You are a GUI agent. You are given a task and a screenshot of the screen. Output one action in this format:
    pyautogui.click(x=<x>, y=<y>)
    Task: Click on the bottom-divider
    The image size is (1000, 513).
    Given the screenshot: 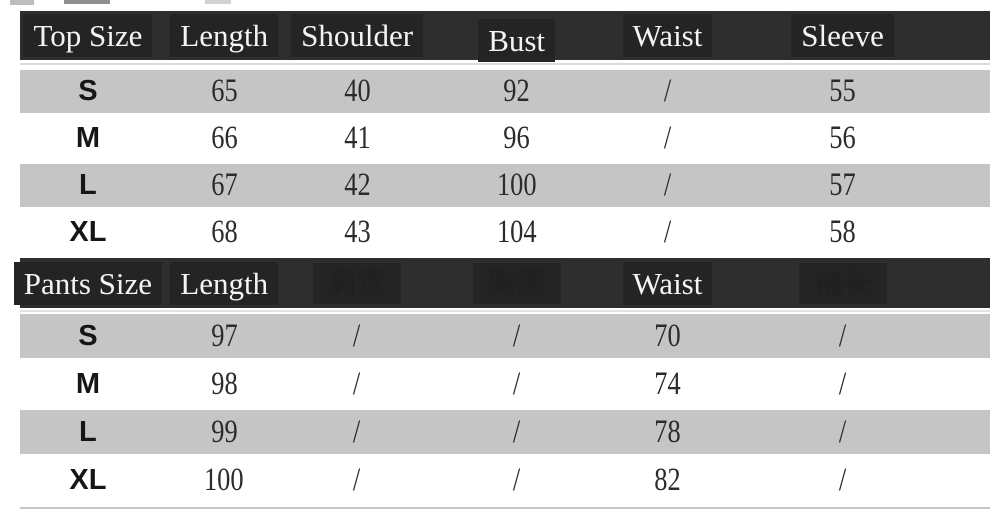 What is the action you would take?
    pyautogui.click(x=505, y=508)
    